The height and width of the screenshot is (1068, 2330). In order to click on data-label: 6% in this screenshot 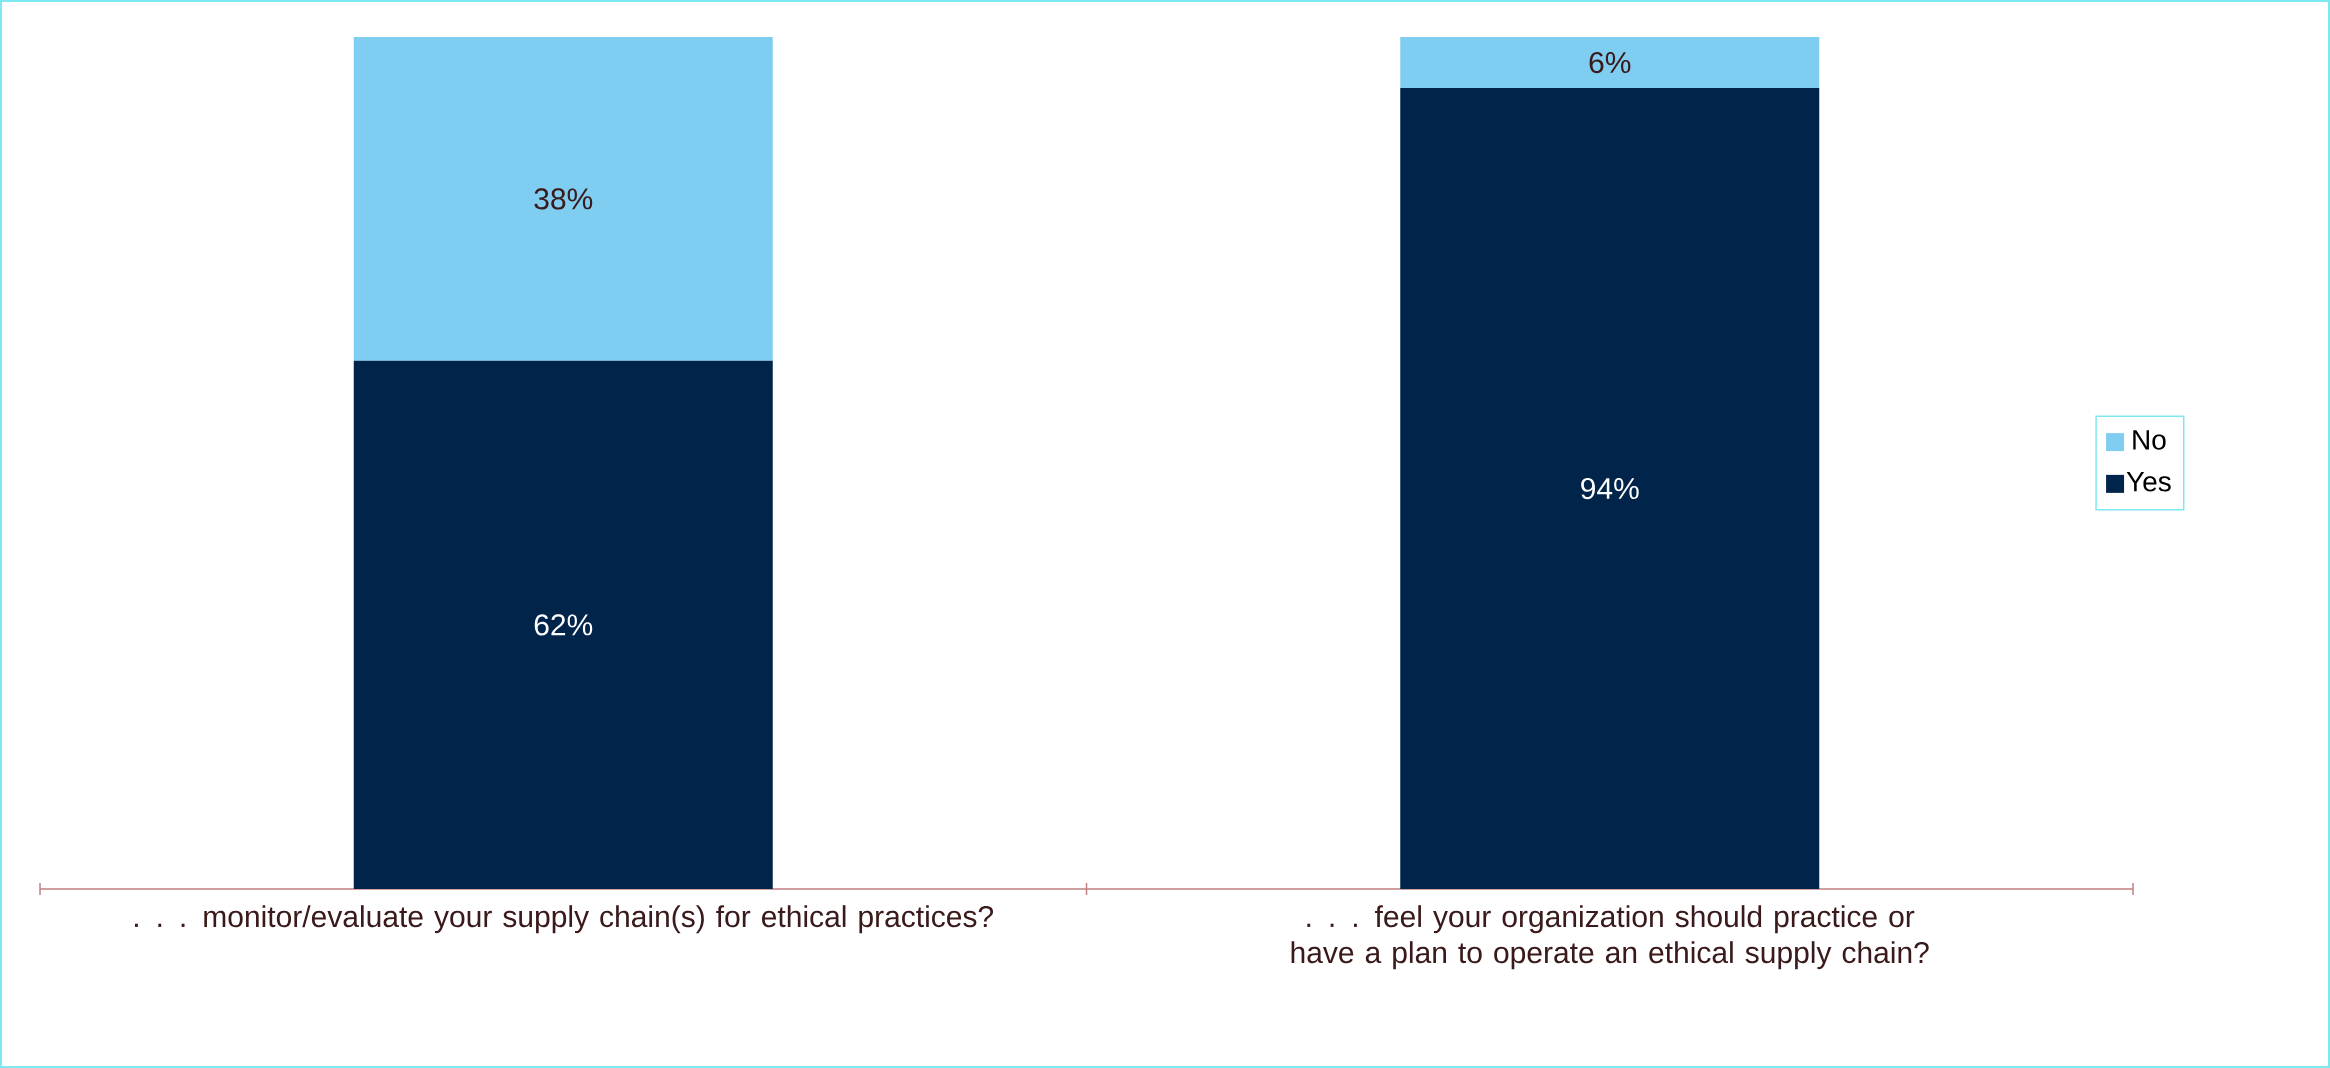, I will do `click(1610, 62)`.